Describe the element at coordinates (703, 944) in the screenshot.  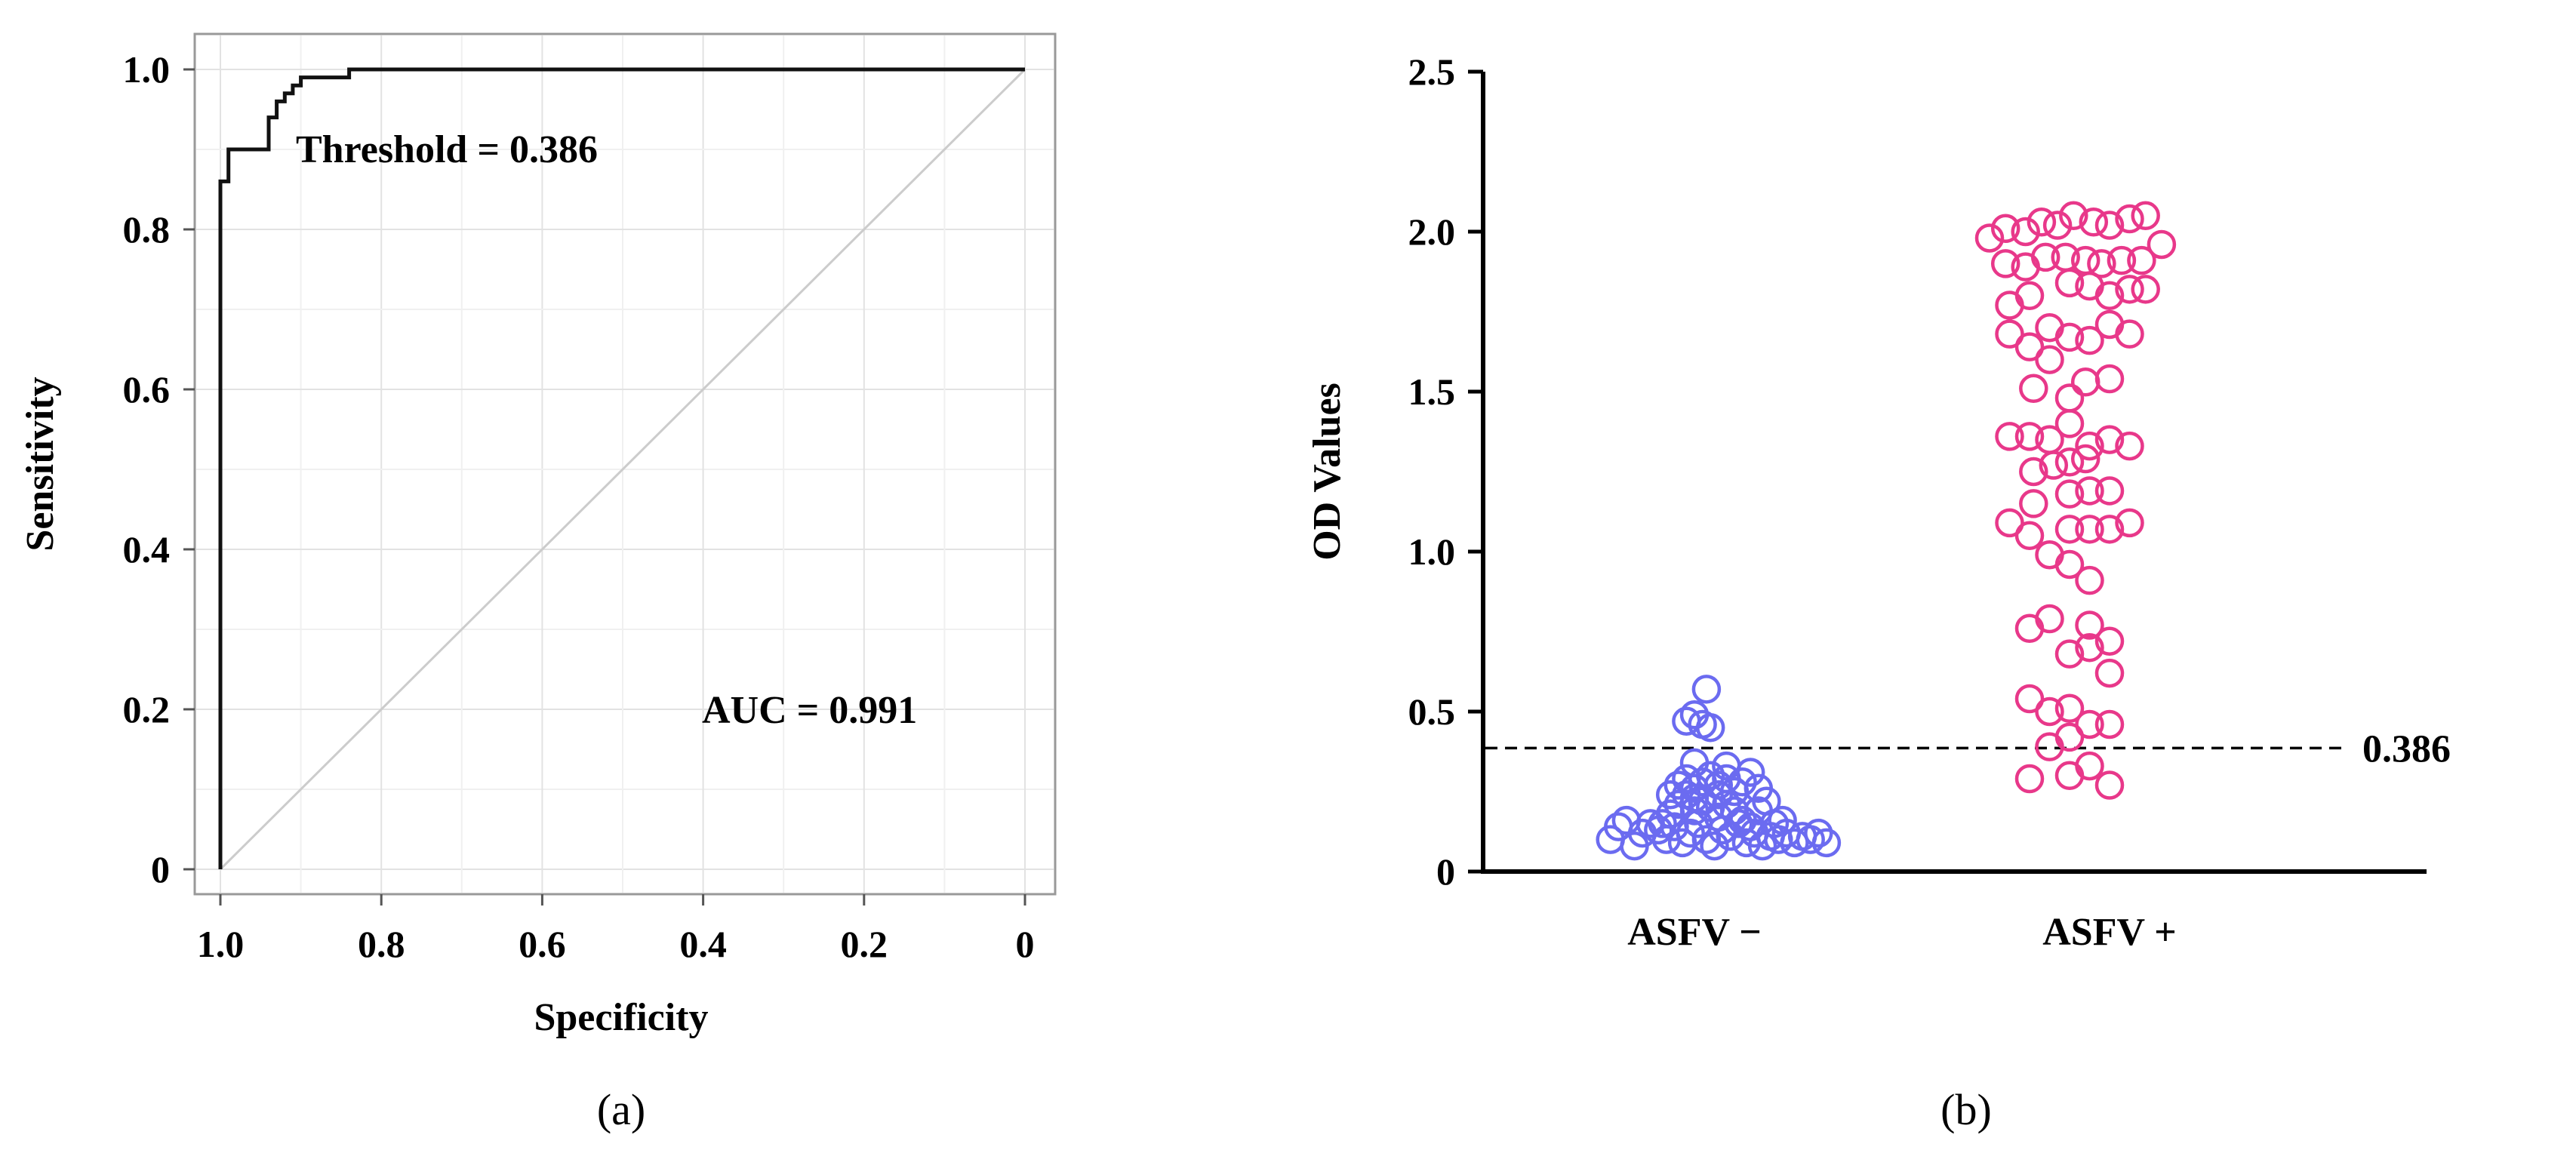
I see `roc-x-tick-label: 0.4` at that location.